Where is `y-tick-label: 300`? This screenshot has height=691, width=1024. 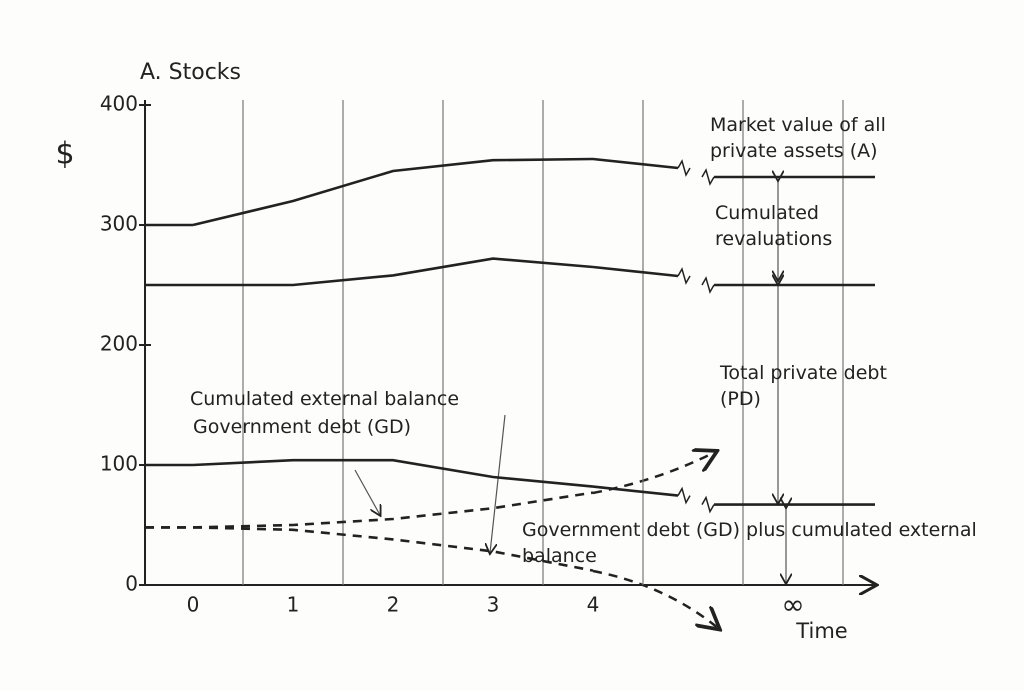
y-tick-label: 300 is located at coordinates (119, 224).